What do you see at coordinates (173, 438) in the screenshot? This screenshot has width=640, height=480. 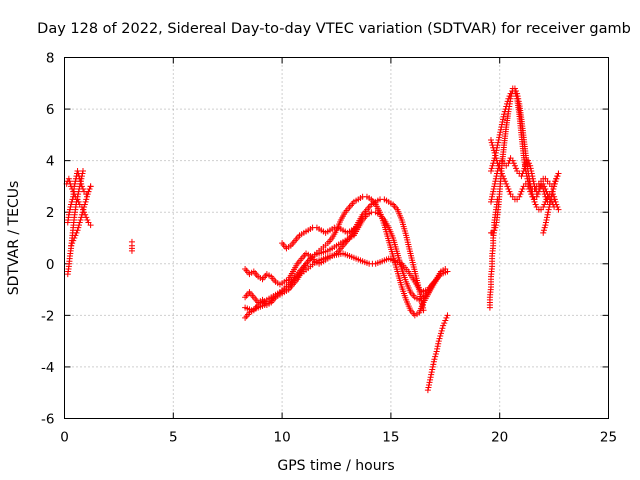 I see `x-tick-label: 5` at bounding box center [173, 438].